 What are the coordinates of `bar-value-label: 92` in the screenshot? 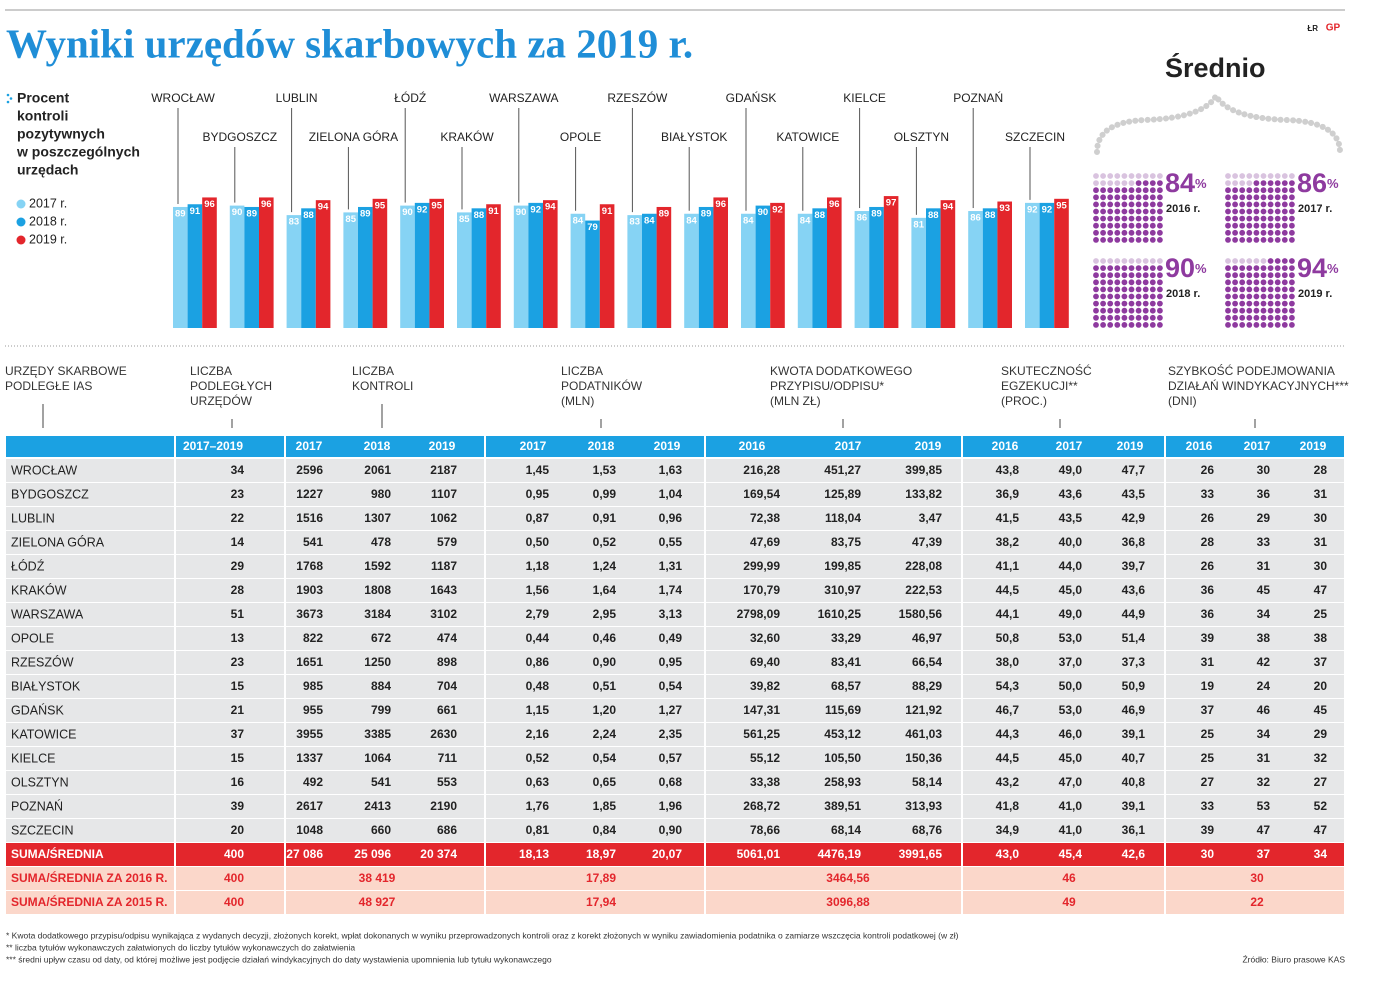 It's located at (777, 209).